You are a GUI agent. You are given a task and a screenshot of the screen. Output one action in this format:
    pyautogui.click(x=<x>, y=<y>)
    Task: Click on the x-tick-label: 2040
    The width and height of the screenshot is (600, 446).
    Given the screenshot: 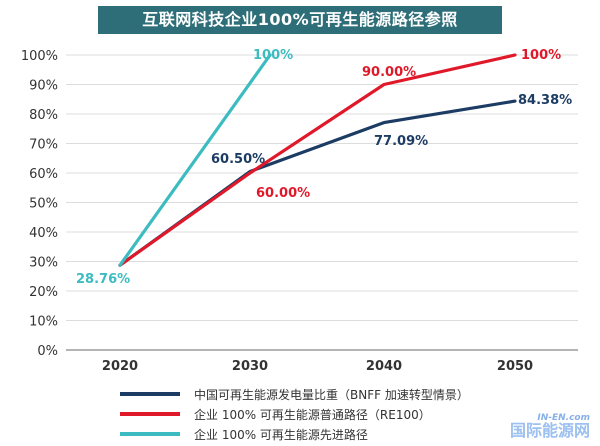 What is the action you would take?
    pyautogui.click(x=384, y=366)
    